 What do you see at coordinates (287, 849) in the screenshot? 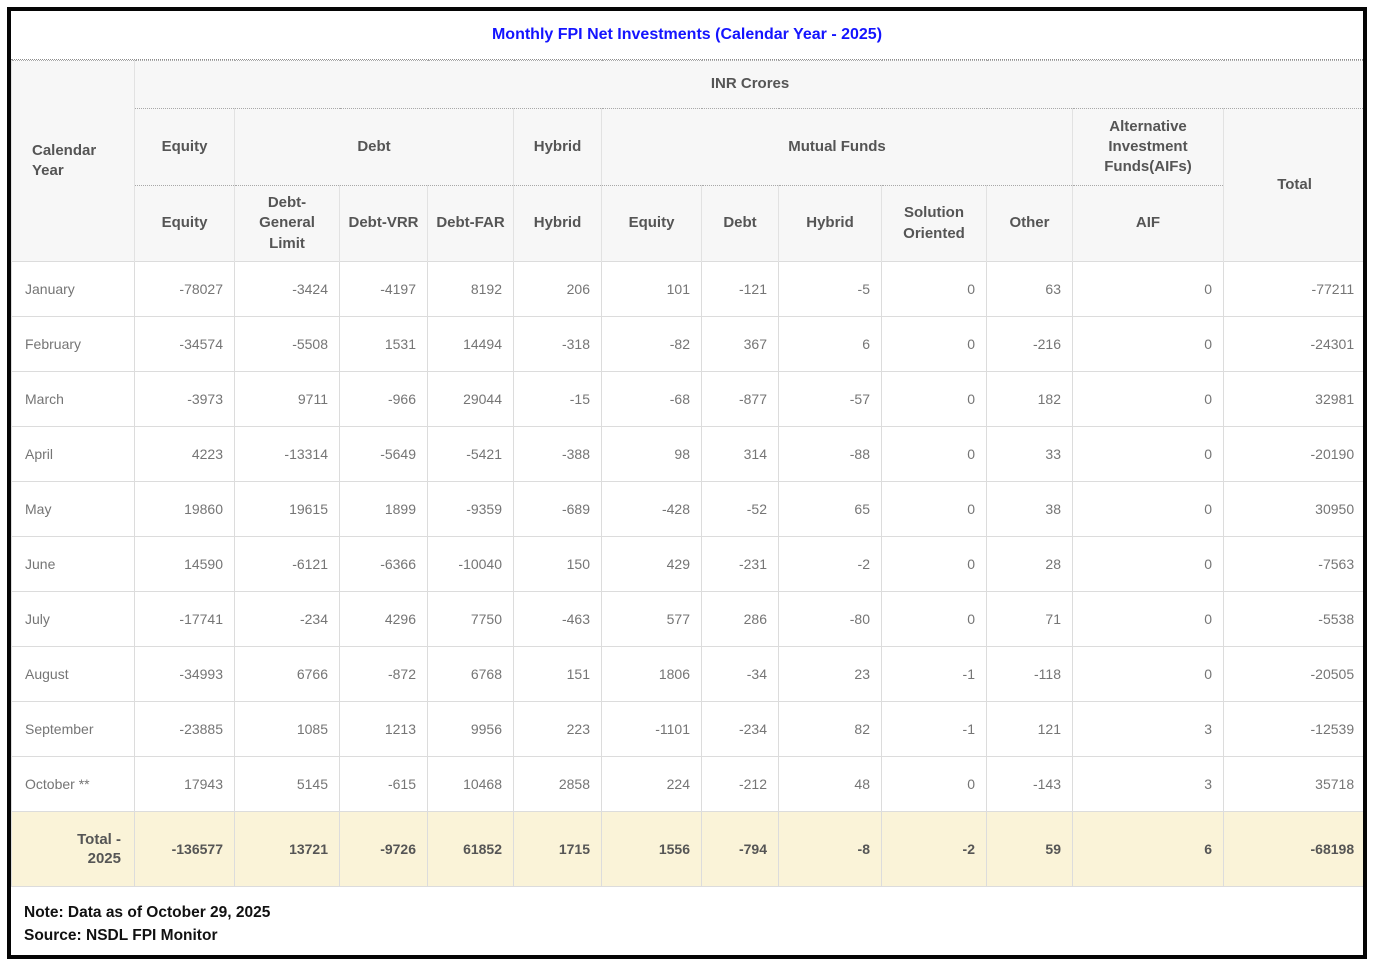
I see `total-value-cell: 13721` at bounding box center [287, 849].